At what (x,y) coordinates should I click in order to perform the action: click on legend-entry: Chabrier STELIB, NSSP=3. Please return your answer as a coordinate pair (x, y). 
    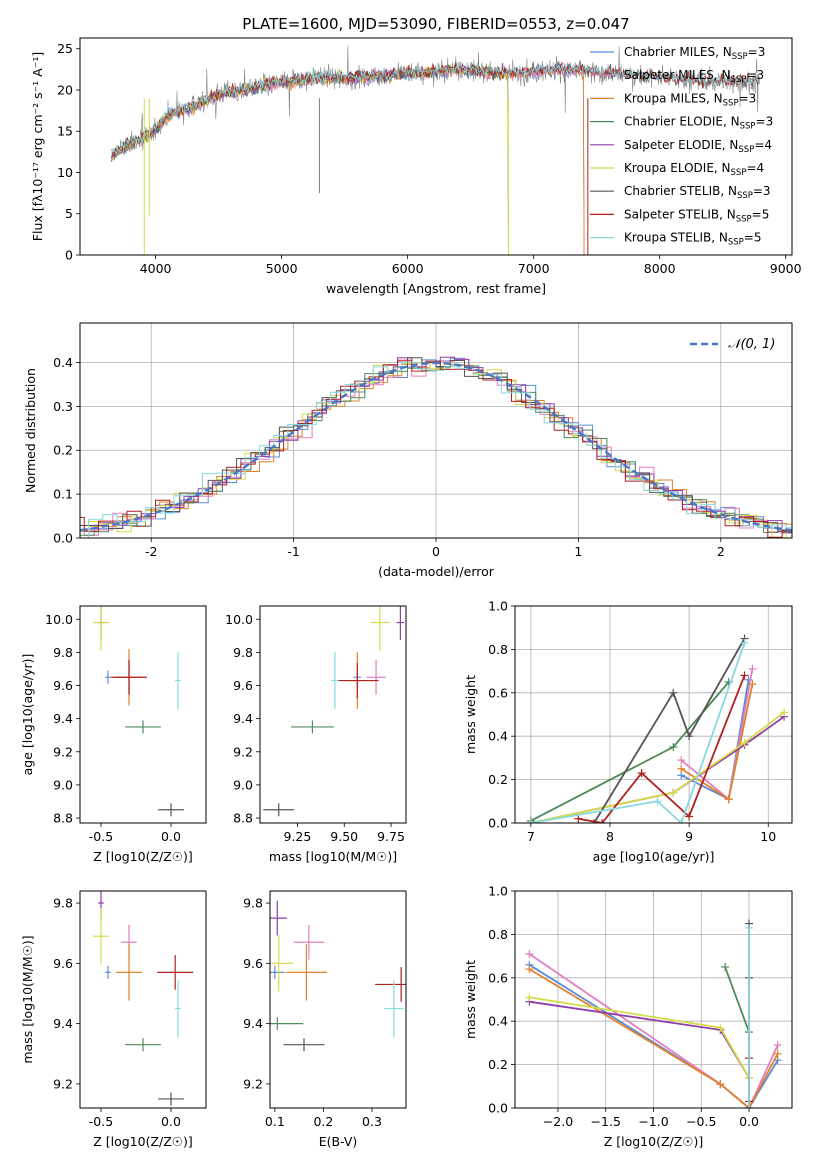
    Looking at the image, I should click on (697, 192).